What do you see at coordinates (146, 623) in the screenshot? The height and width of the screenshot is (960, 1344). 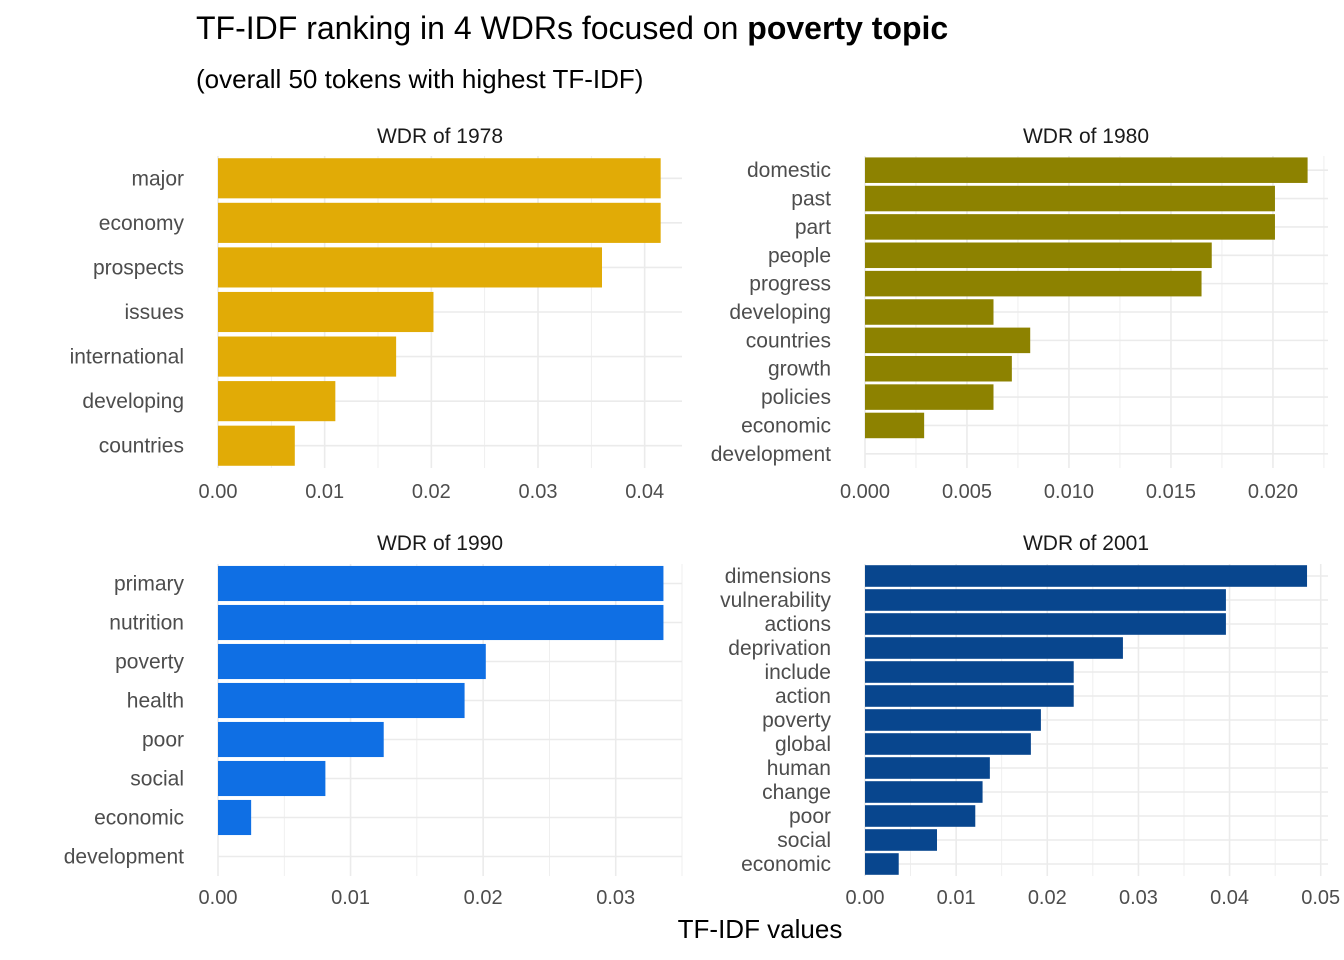 I see `category-label: nutrition` at bounding box center [146, 623].